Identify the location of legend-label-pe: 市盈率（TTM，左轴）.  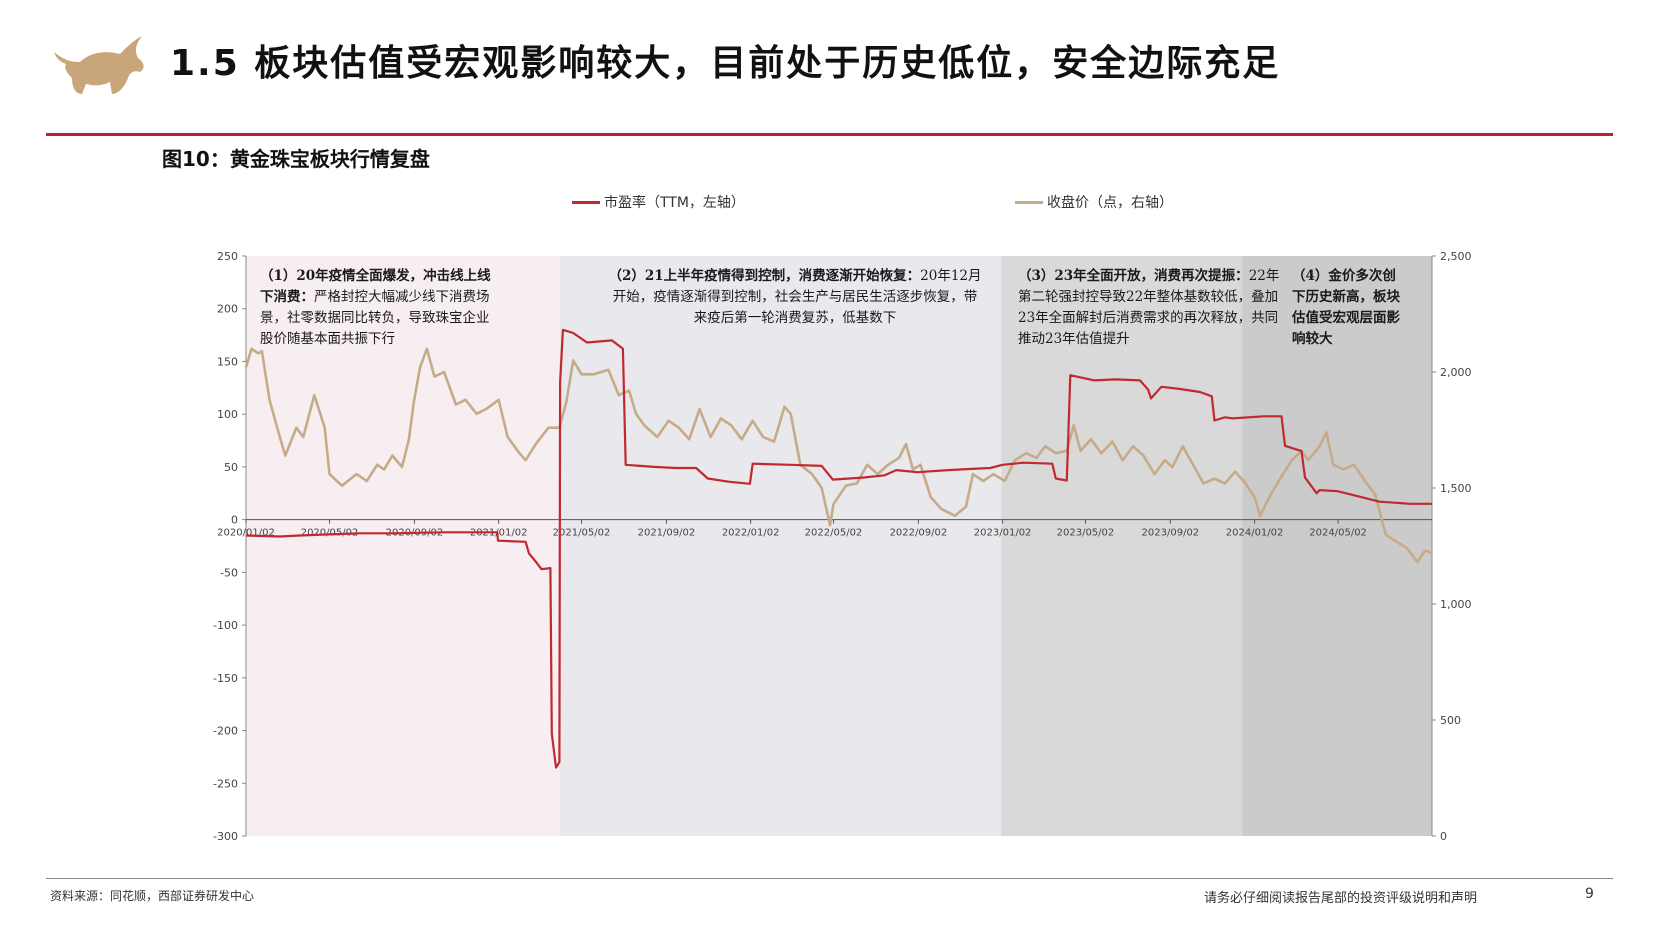
(674, 203).